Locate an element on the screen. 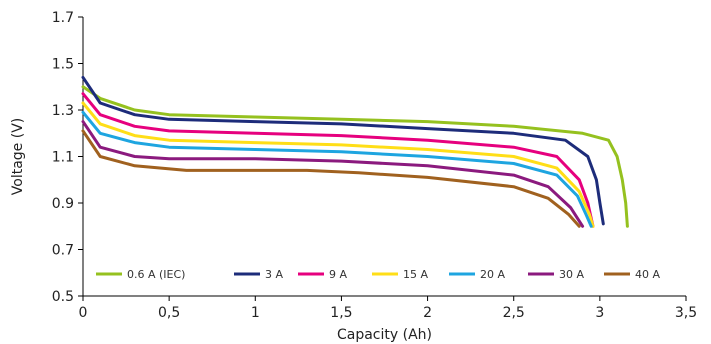 This screenshot has height=344, width=711. x-tick-label: 3 is located at coordinates (599, 313).